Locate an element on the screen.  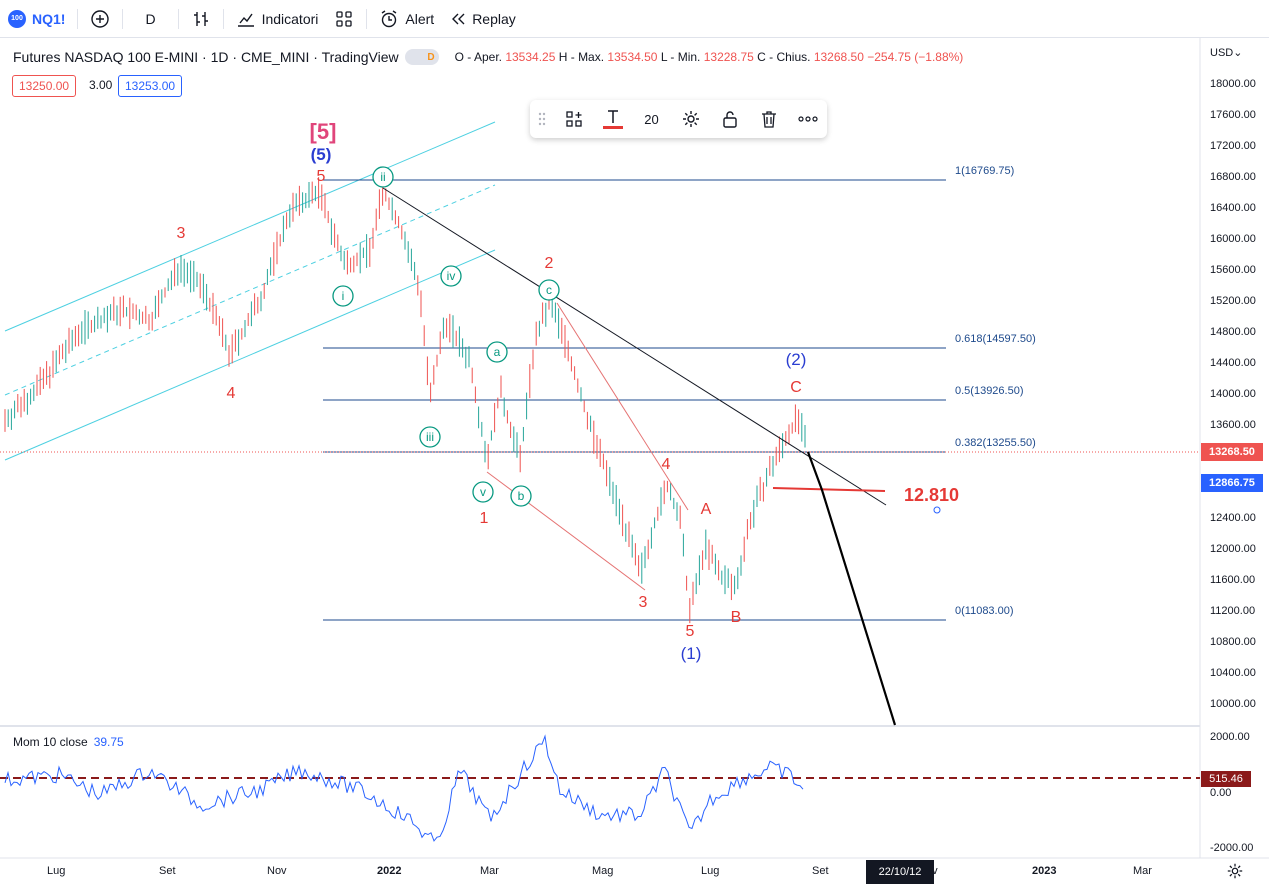
crosshair-date-badge: 22/10/12 is located at coordinates (900, 872).